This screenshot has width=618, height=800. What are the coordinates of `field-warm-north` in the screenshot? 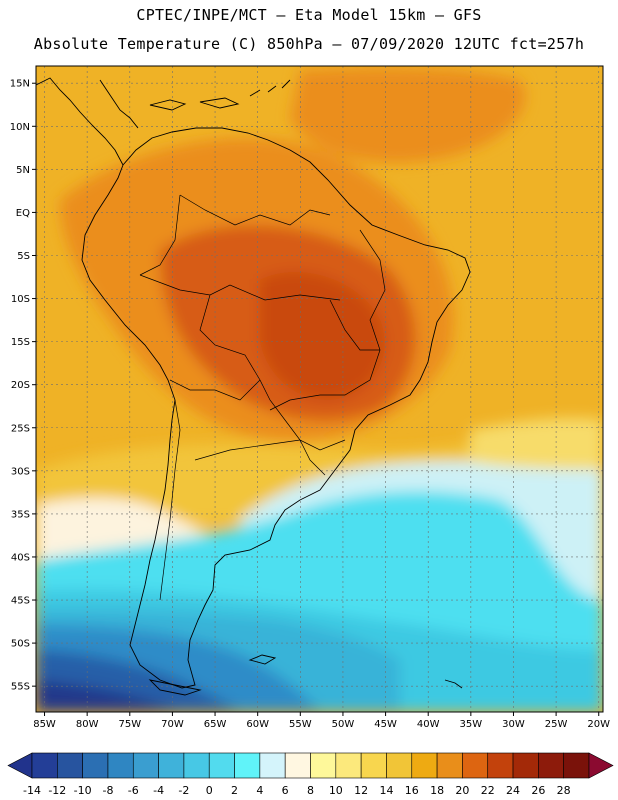 It's located at (408, 115).